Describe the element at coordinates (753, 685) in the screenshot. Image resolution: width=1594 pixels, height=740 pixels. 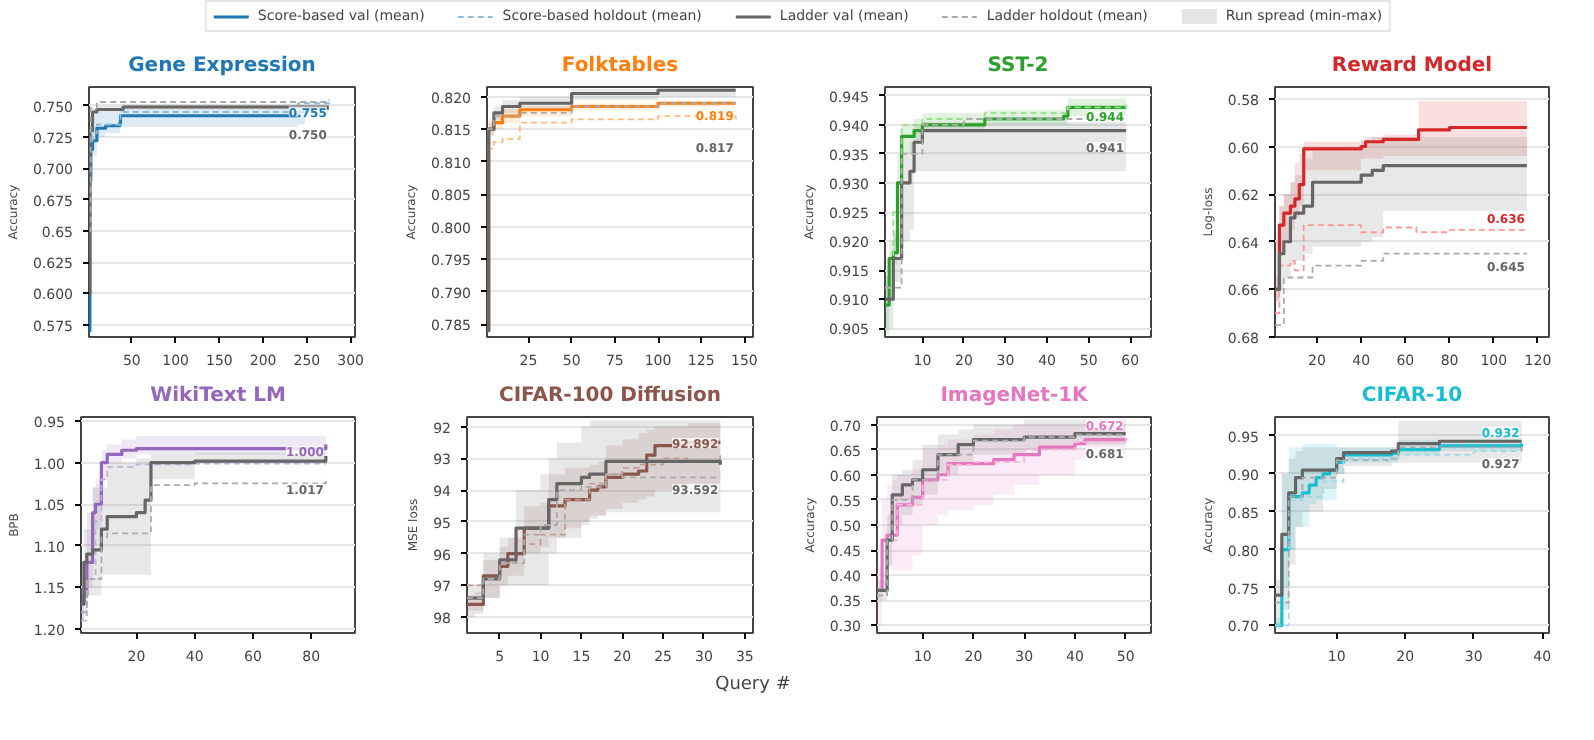
I see `x-axis-title: Query #` at that location.